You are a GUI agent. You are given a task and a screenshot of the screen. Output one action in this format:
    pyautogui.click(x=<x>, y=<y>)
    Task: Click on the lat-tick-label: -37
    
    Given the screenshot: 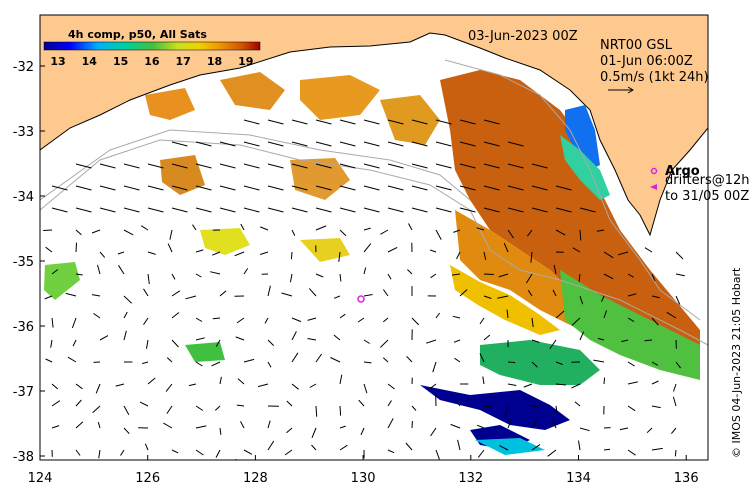 What is the action you would take?
    pyautogui.click(x=23, y=392)
    